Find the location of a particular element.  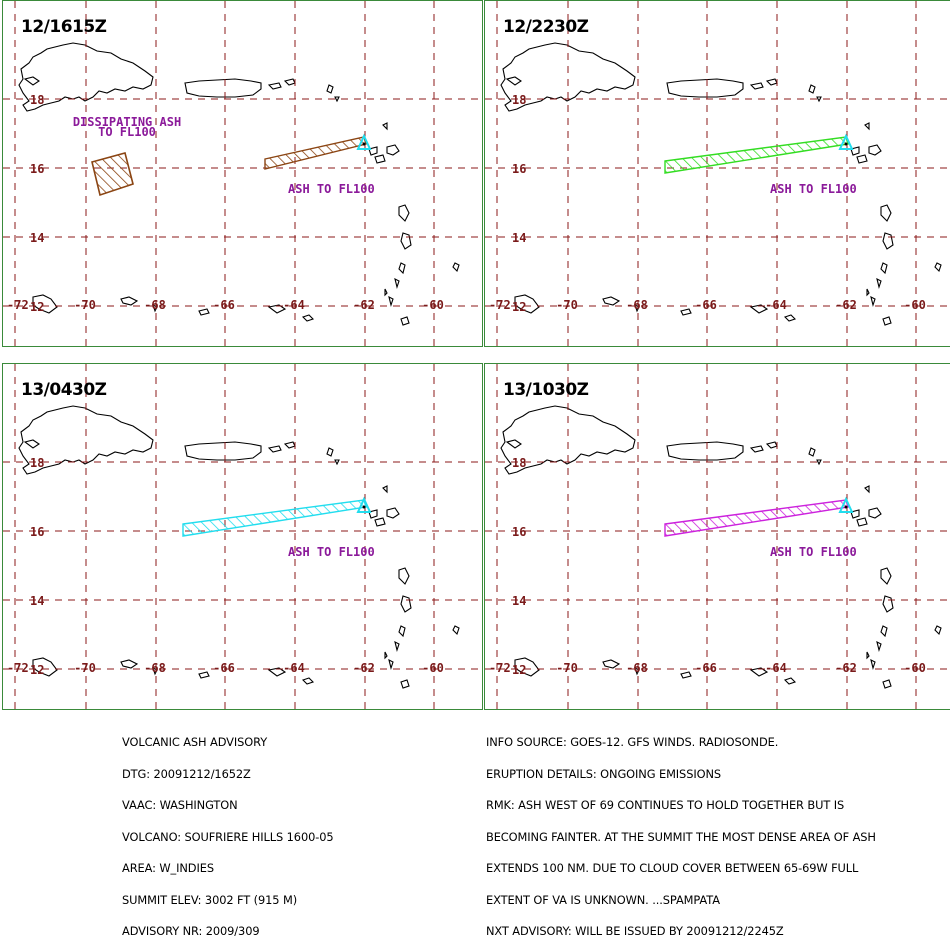

forecast-time: 12/2230Z is located at coordinates (546, 27).